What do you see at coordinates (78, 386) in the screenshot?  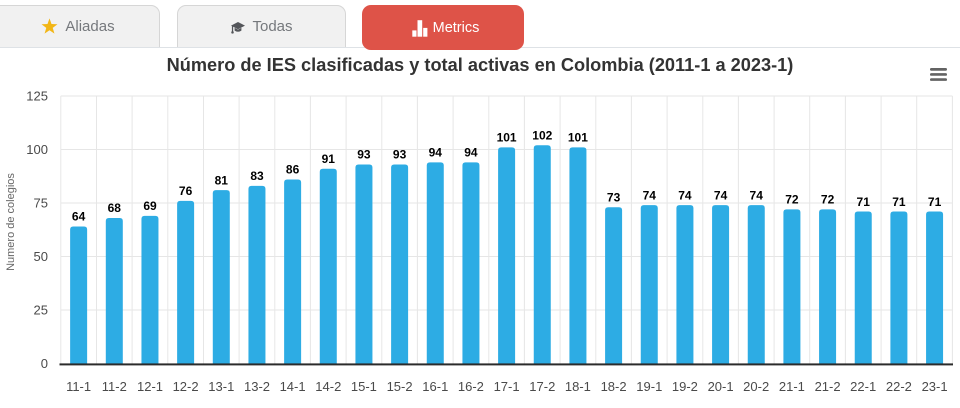 I see `svg-text: 11-1` at bounding box center [78, 386].